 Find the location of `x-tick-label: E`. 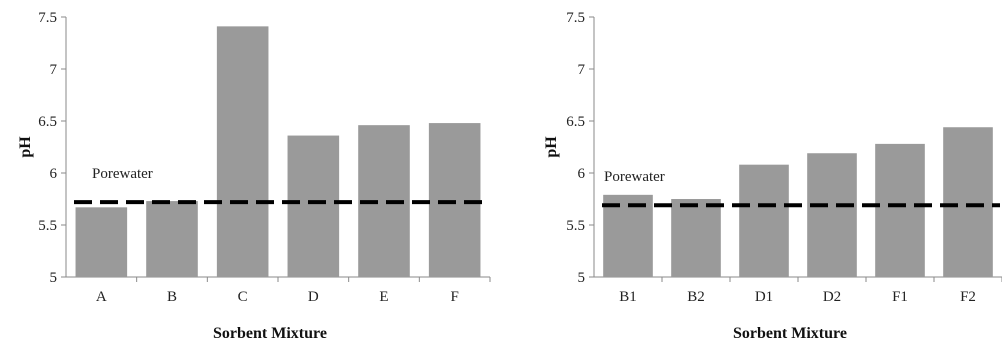

x-tick-label: E is located at coordinates (383, 297).